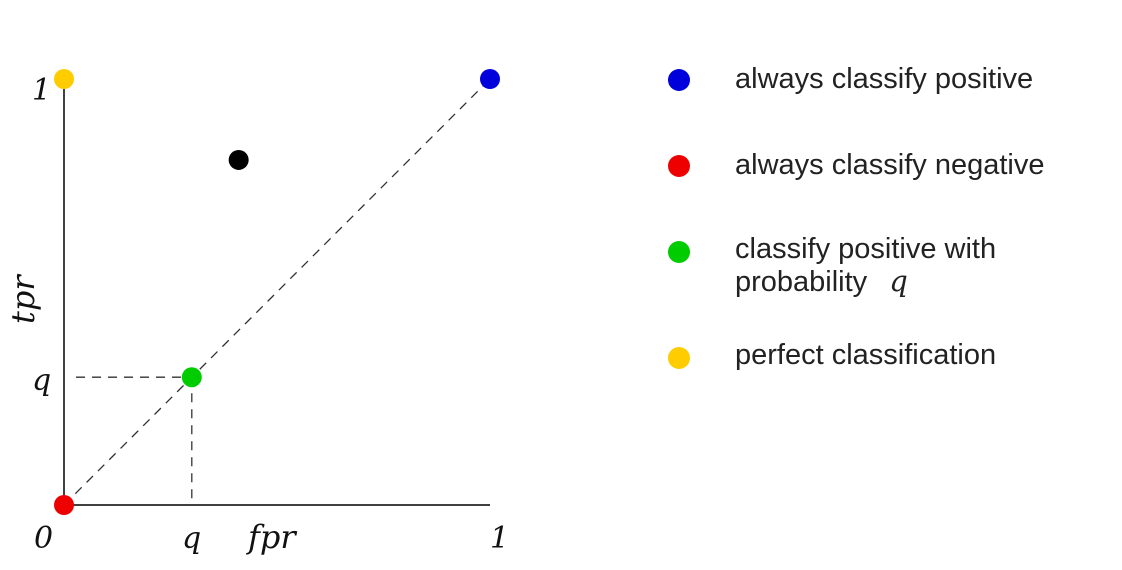  Describe the element at coordinates (271, 537) in the screenshot. I see `x-axis-label: fpr` at that location.